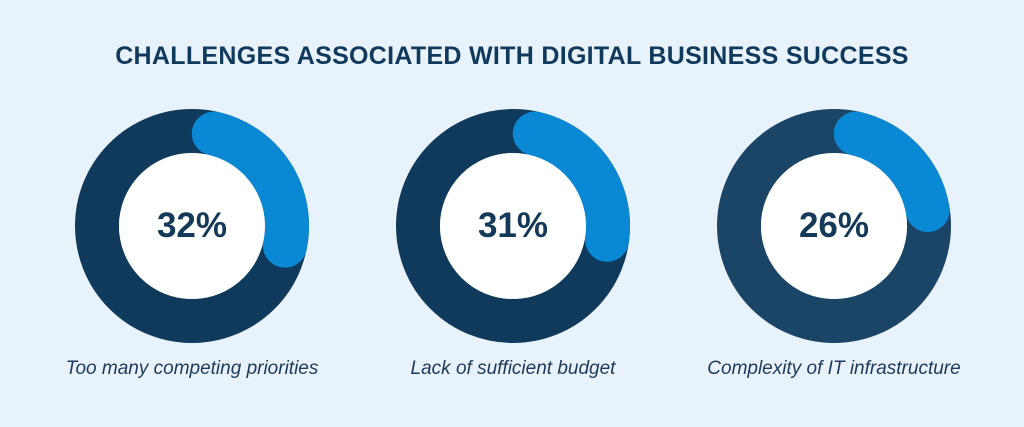 The height and width of the screenshot is (427, 1024). I want to click on donut-value-label-3: 26%, so click(834, 225).